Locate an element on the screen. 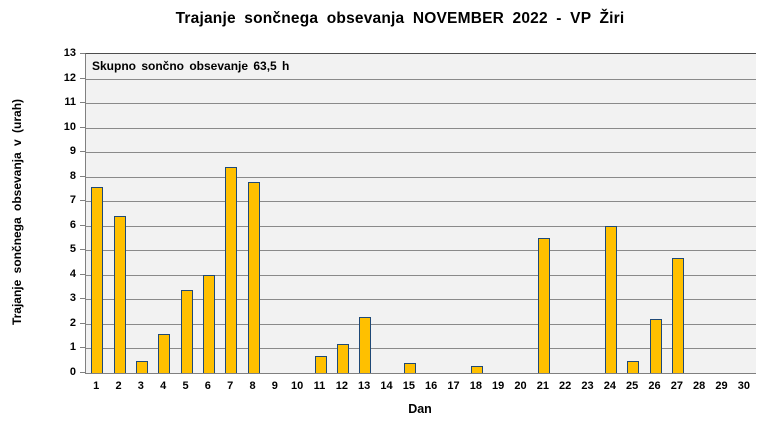 This screenshot has height=439, width=770. x-axis-title: Dan is located at coordinates (420, 409).